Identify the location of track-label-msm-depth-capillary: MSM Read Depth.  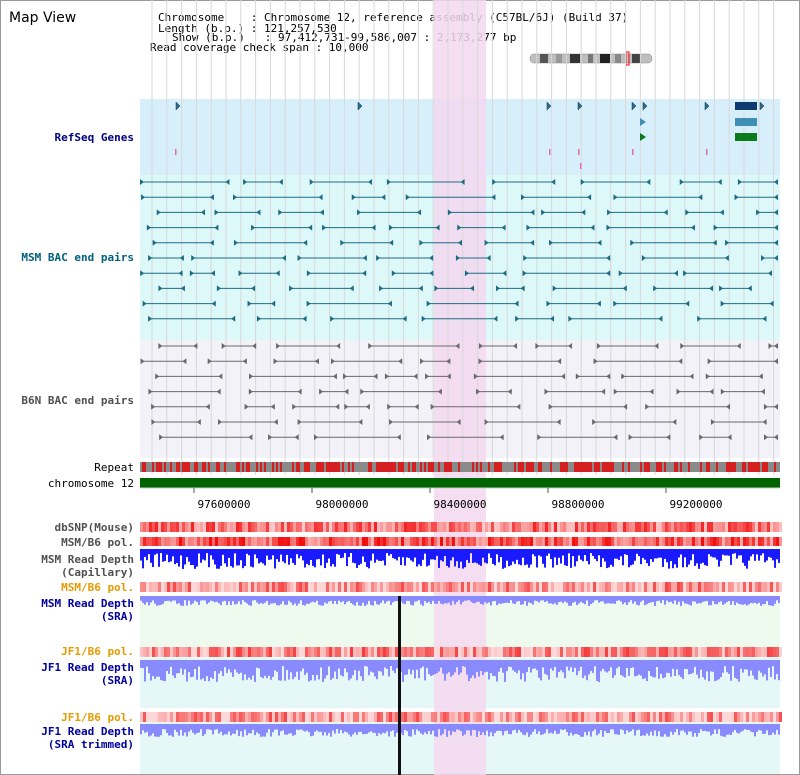
(87, 559).